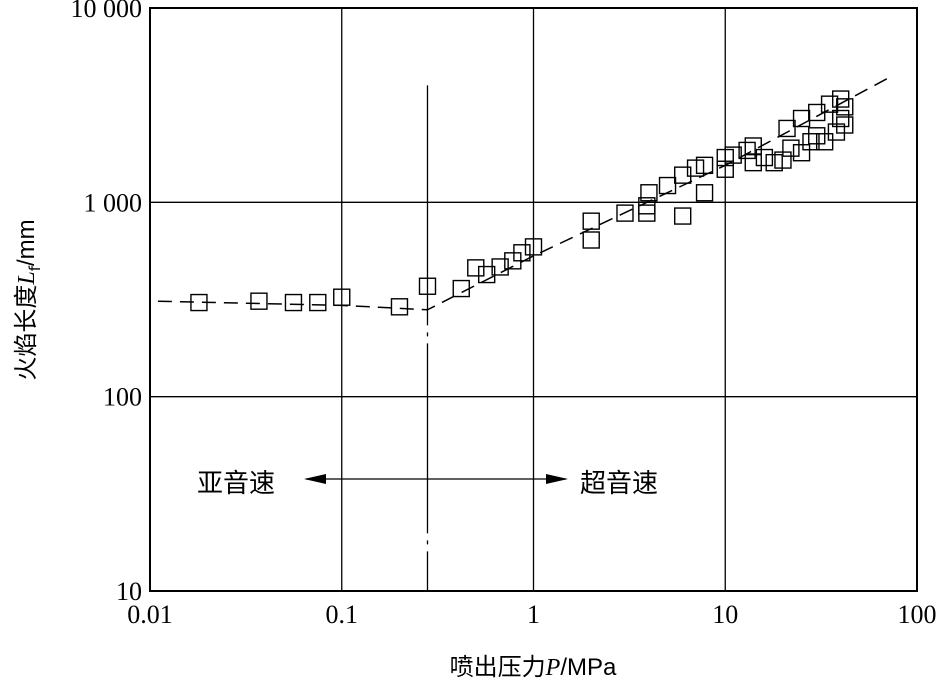 The height and width of the screenshot is (683, 939). I want to click on x-tick-label: 0.01, so click(150, 614).